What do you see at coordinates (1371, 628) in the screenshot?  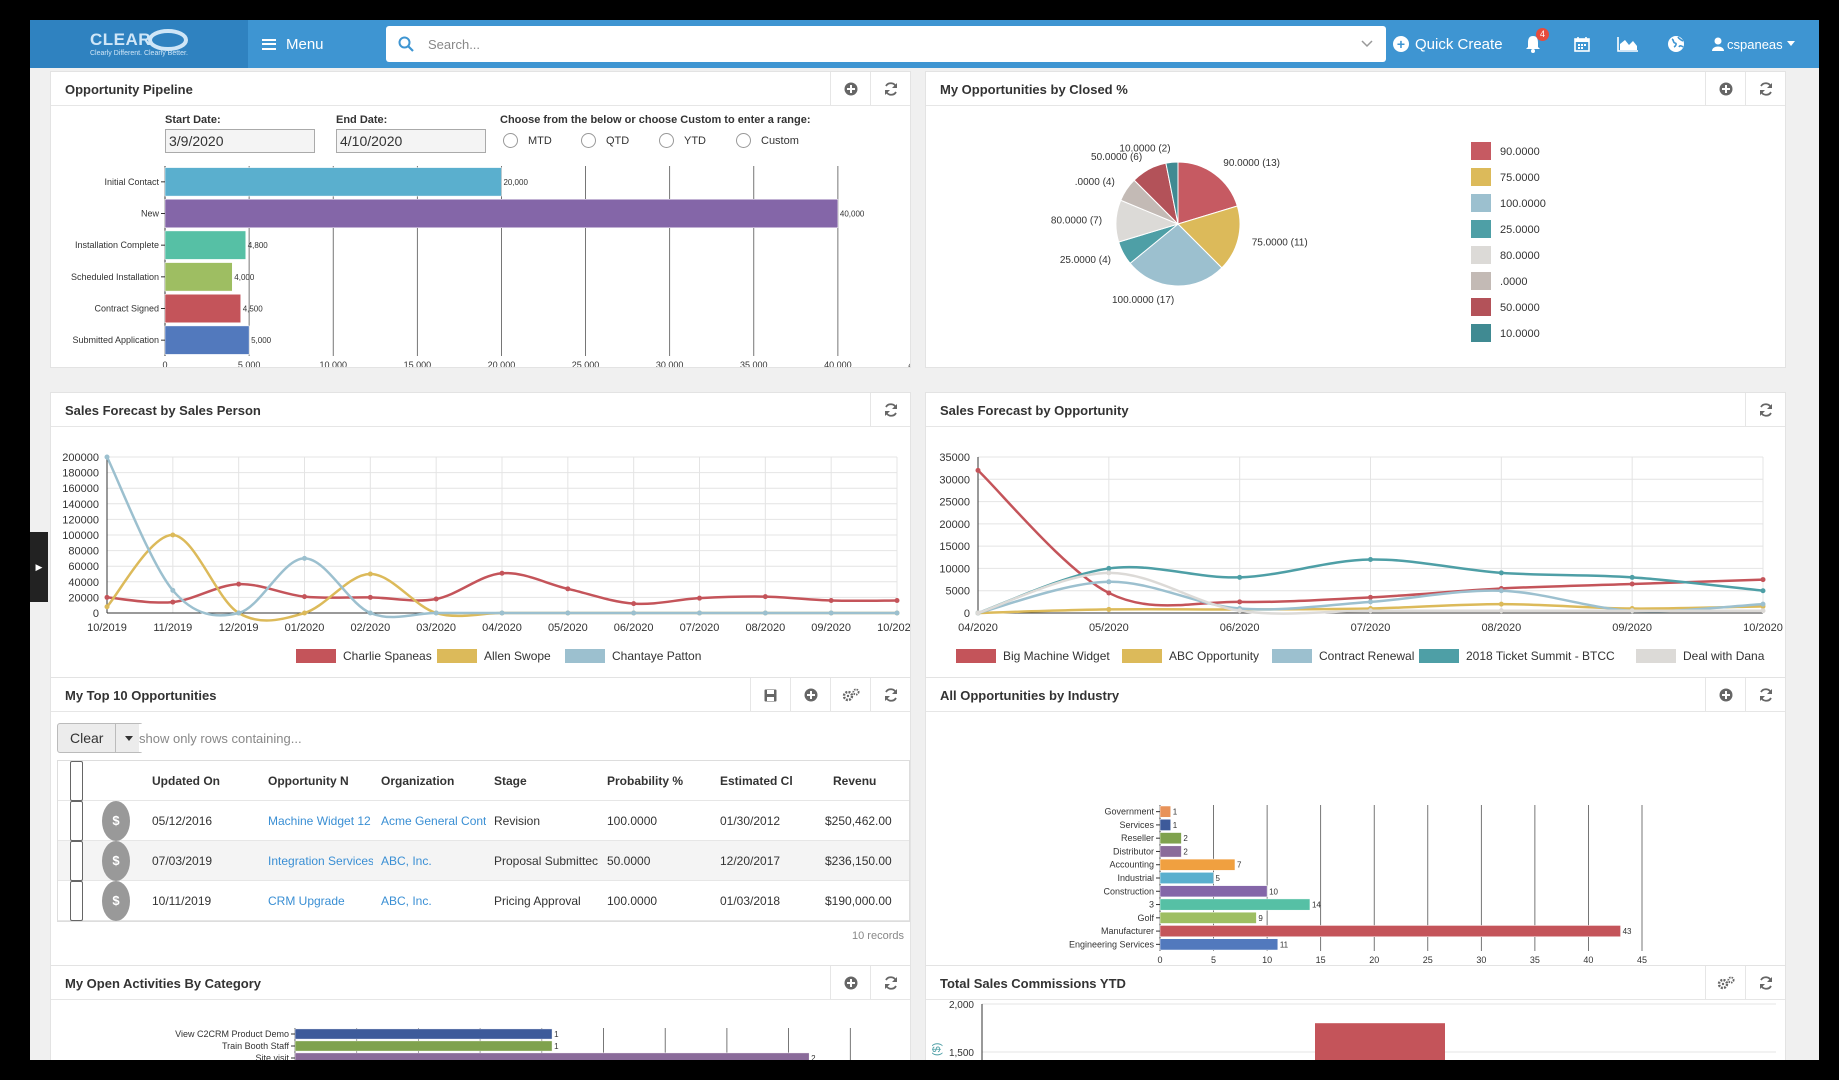 I see `x-tick-label: 07/2020` at bounding box center [1371, 628].